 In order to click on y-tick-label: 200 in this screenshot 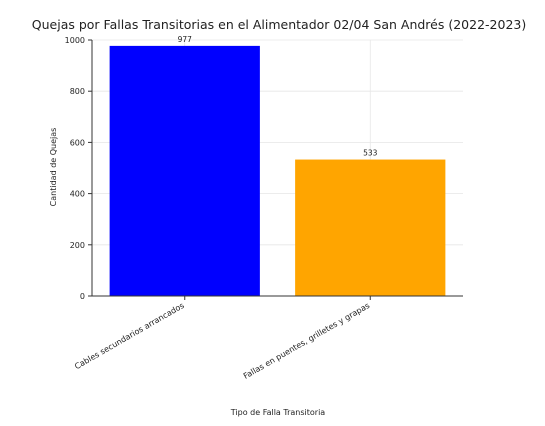, I will do `click(77, 245)`.